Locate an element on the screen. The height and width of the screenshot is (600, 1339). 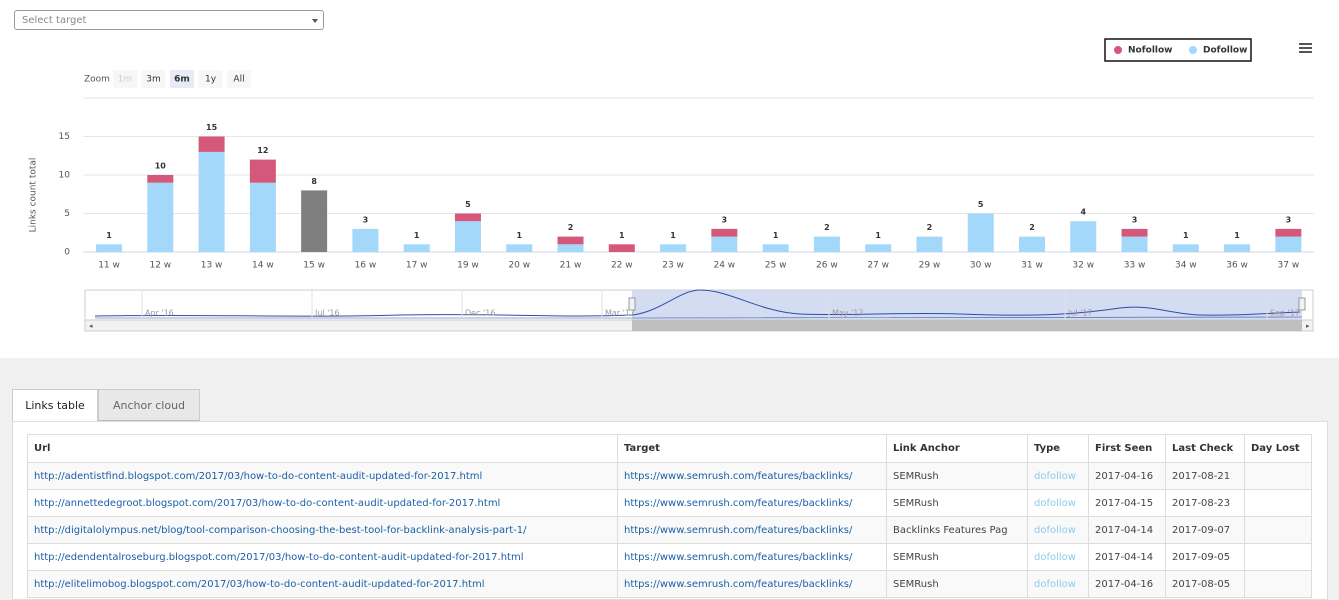
zoom-button-label: All is located at coordinates (238, 80).